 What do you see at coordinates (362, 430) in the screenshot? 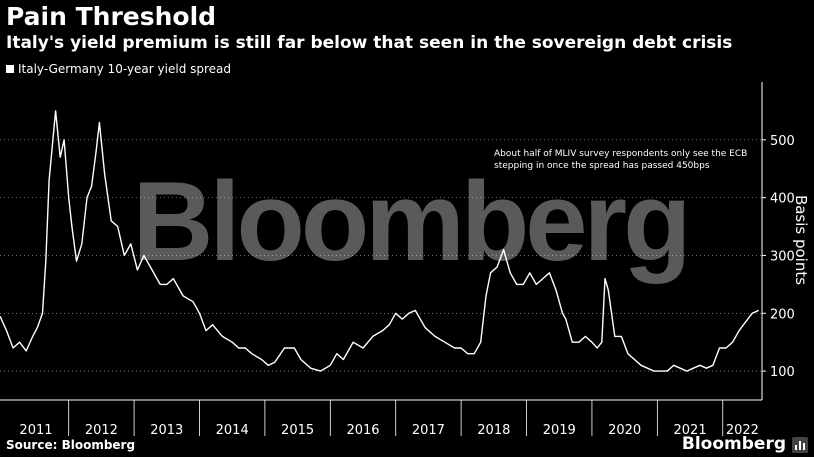
I see `x-tick-label: 2016` at bounding box center [362, 430].